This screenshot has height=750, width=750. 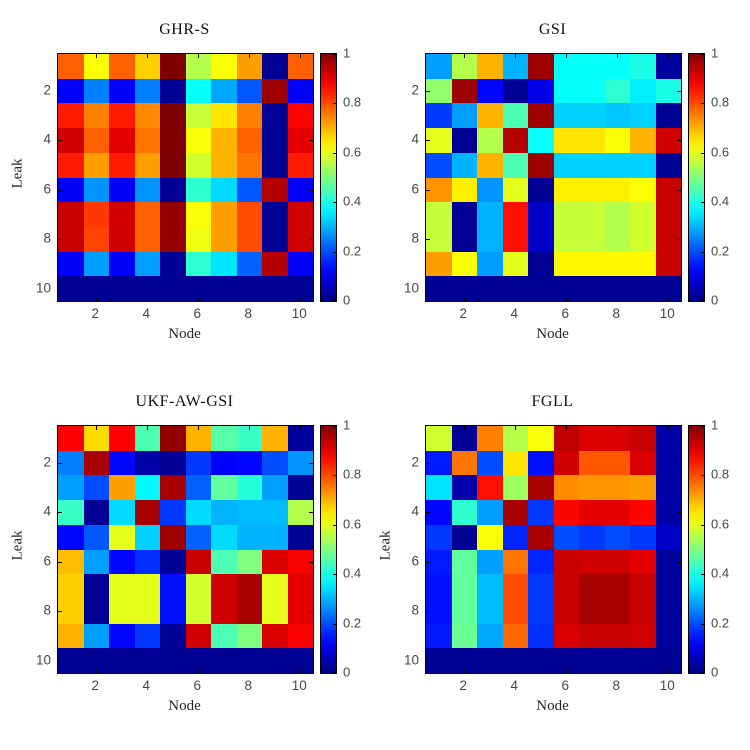 I want to click on x-tick-label: 10, so click(x=299, y=685).